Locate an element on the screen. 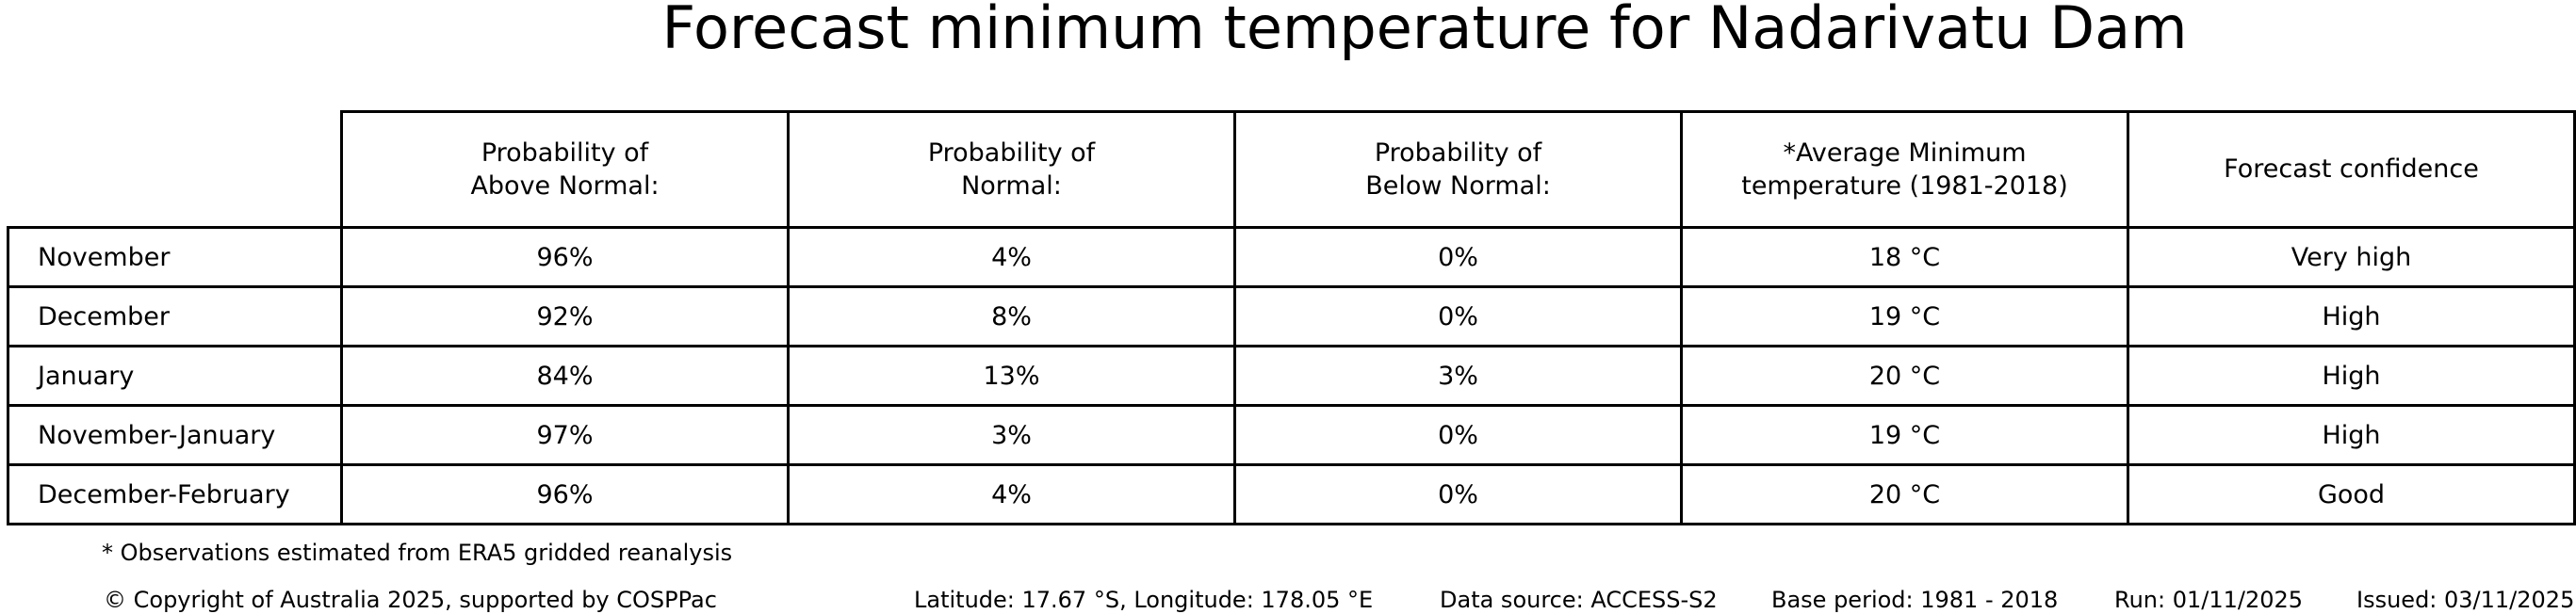  row-label: November is located at coordinates (175, 257).